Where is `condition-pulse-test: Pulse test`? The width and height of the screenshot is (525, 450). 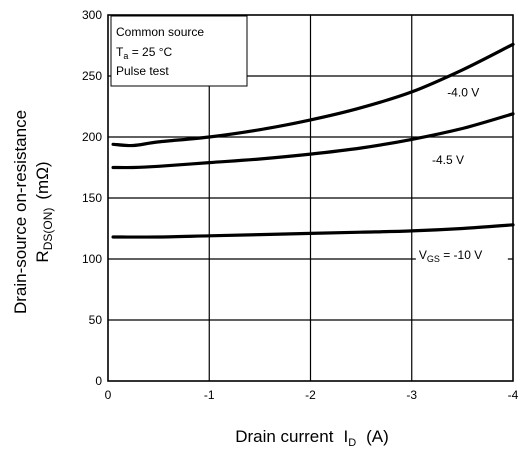
condition-pulse-test: Pulse test is located at coordinates (142, 71).